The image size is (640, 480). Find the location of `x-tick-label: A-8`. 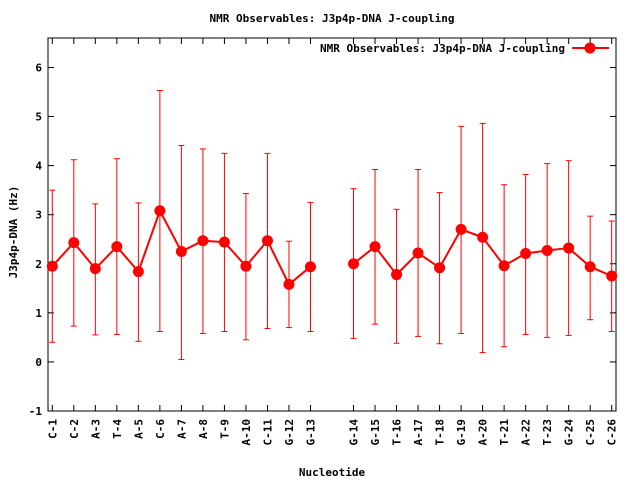

x-tick-label: A-8 is located at coordinates (203, 429).